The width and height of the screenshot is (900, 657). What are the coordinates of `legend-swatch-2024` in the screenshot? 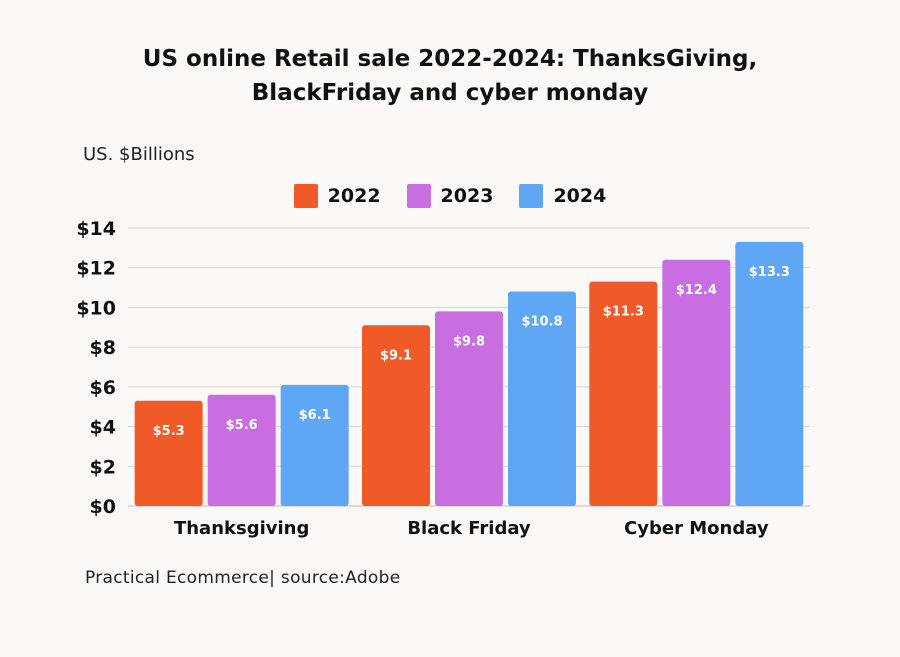 It's located at (531, 196).